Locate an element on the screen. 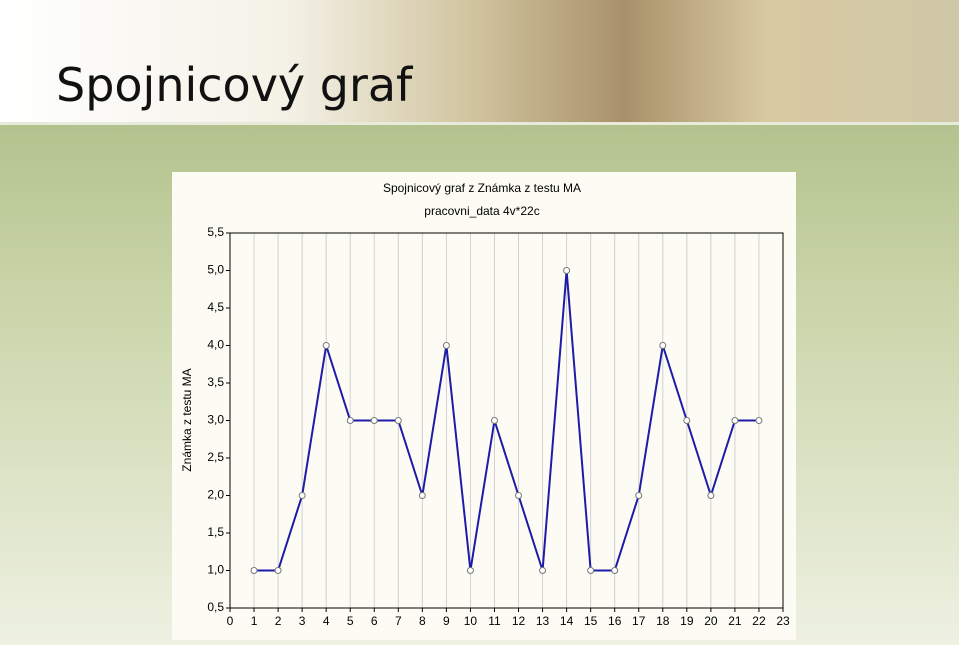 The width and height of the screenshot is (959, 645). x-tick-label: 18 is located at coordinates (663, 621).